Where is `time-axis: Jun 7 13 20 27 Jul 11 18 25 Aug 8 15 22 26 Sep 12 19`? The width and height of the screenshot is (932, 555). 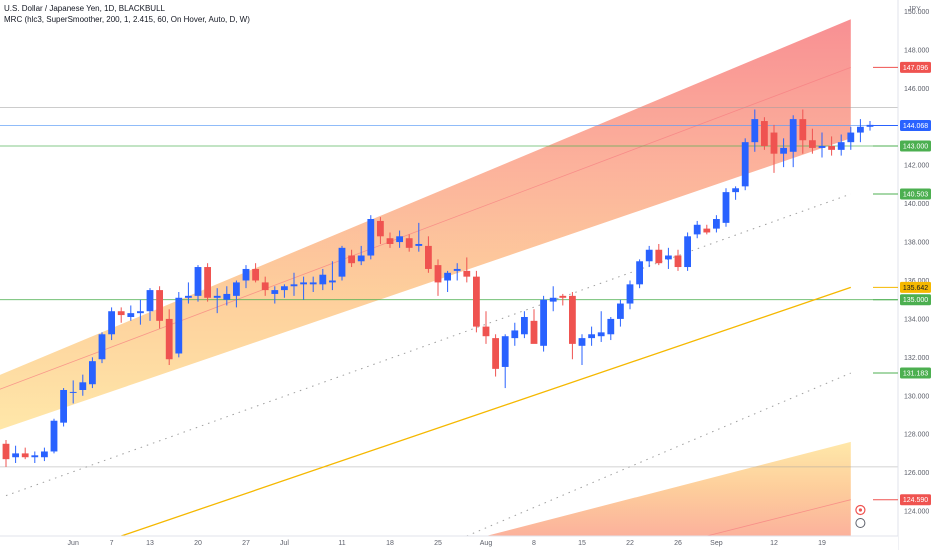
time-axis: Jun 7 13 20 27 Jul 11 18 25 Aug 8 15 22 26 Sep 12 19 is located at coordinates (449, 542).